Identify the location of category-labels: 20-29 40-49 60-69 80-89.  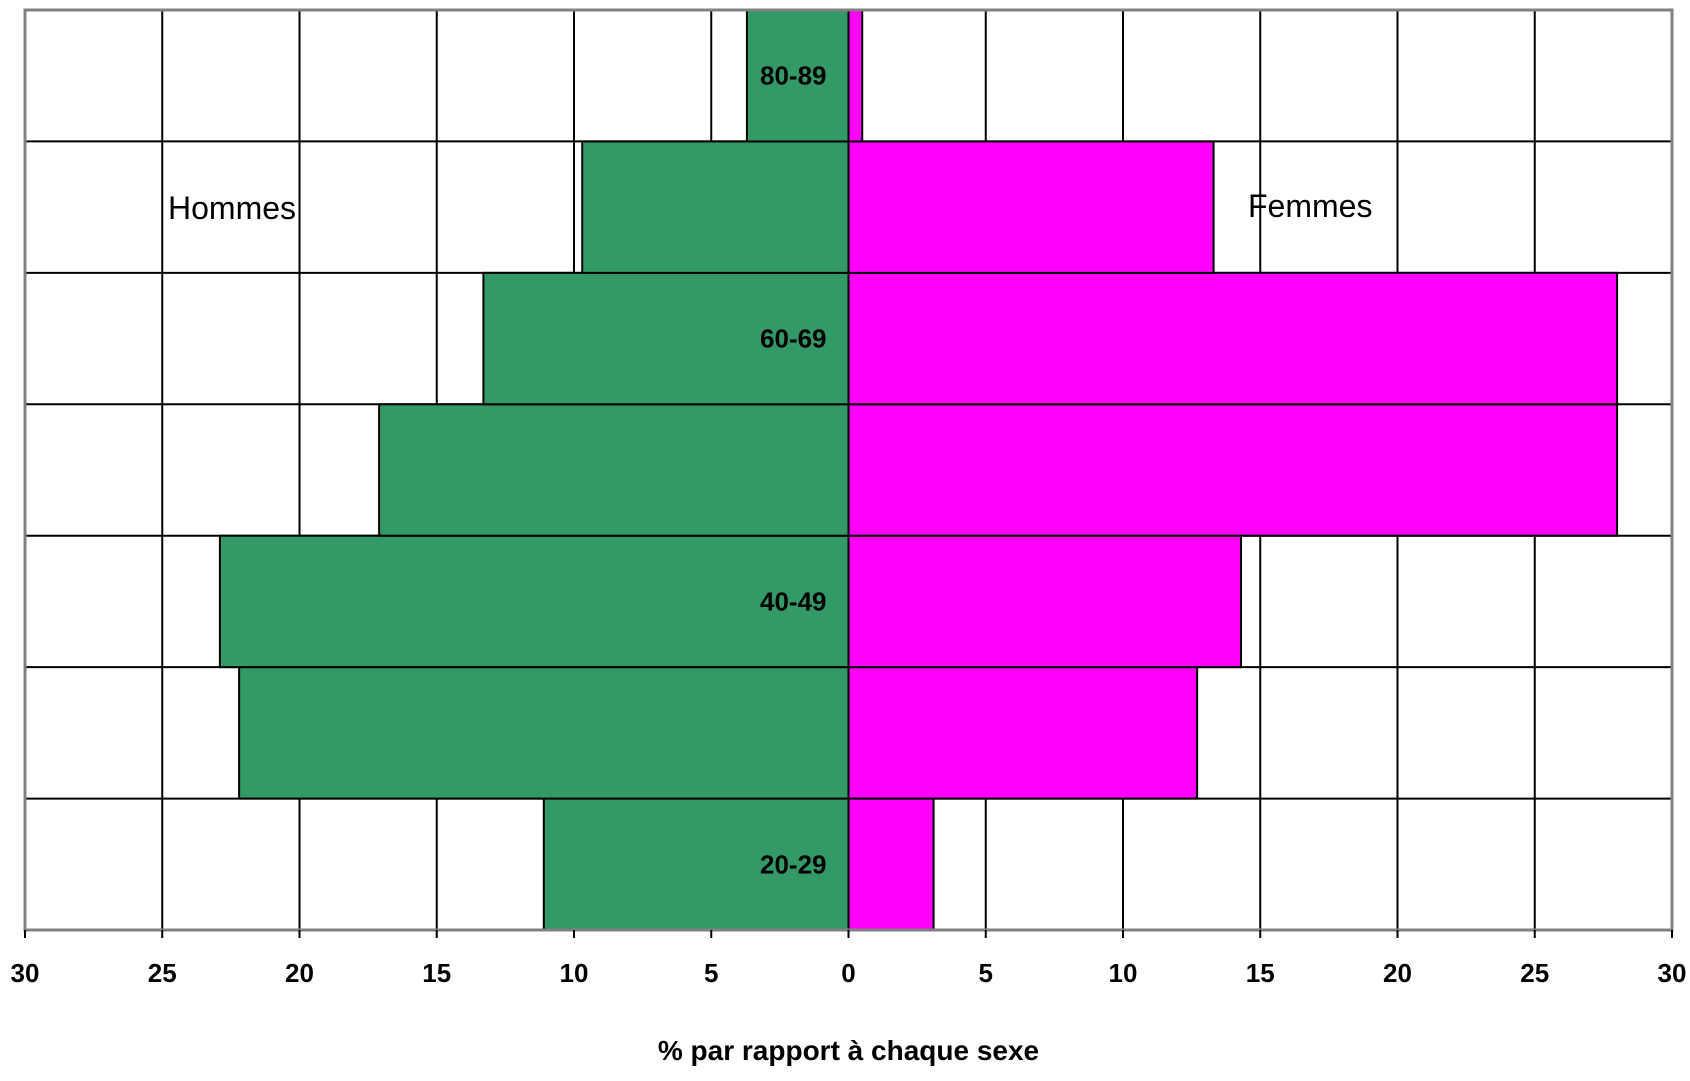
(793, 470).